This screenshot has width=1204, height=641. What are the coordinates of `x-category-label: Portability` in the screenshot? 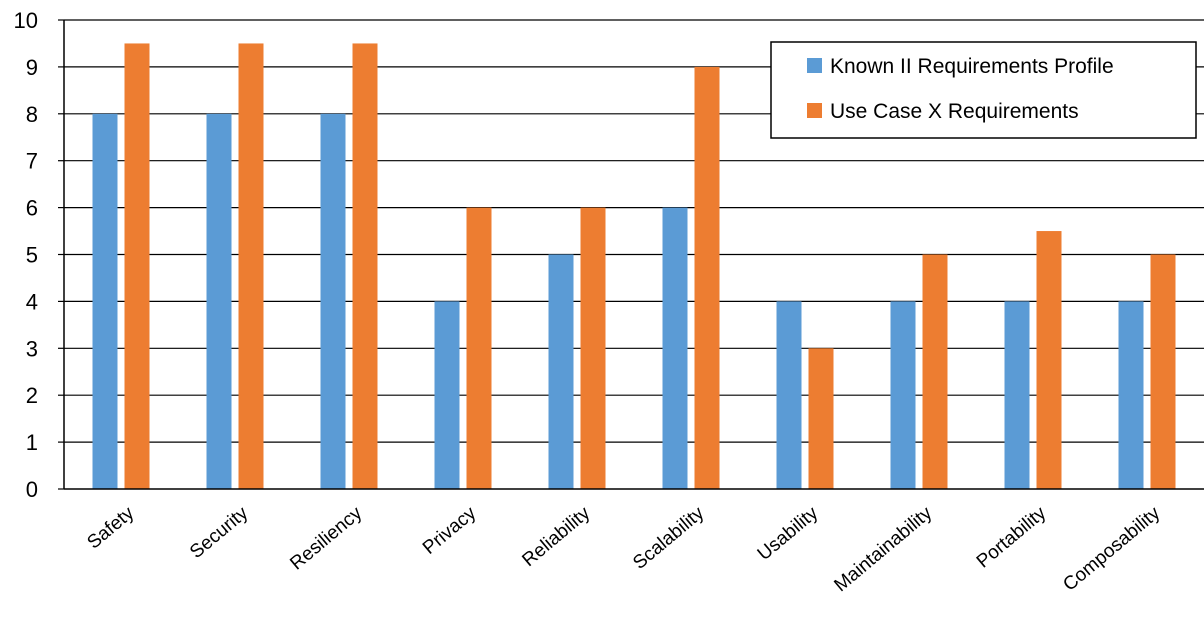 It's located at (1012, 537).